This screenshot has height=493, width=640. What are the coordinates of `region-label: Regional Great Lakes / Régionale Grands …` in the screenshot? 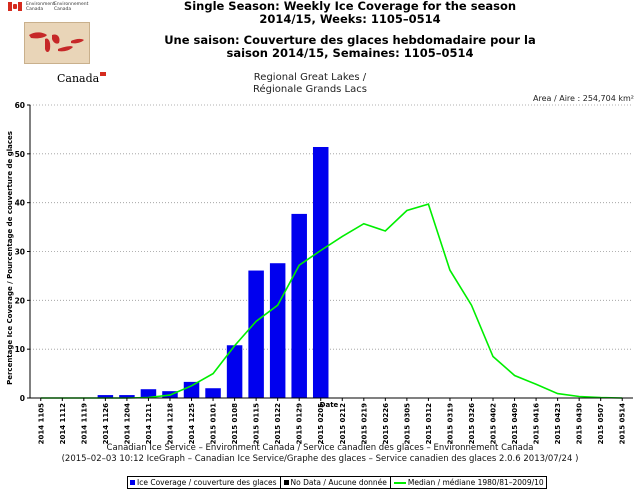 It's located at (310, 83).